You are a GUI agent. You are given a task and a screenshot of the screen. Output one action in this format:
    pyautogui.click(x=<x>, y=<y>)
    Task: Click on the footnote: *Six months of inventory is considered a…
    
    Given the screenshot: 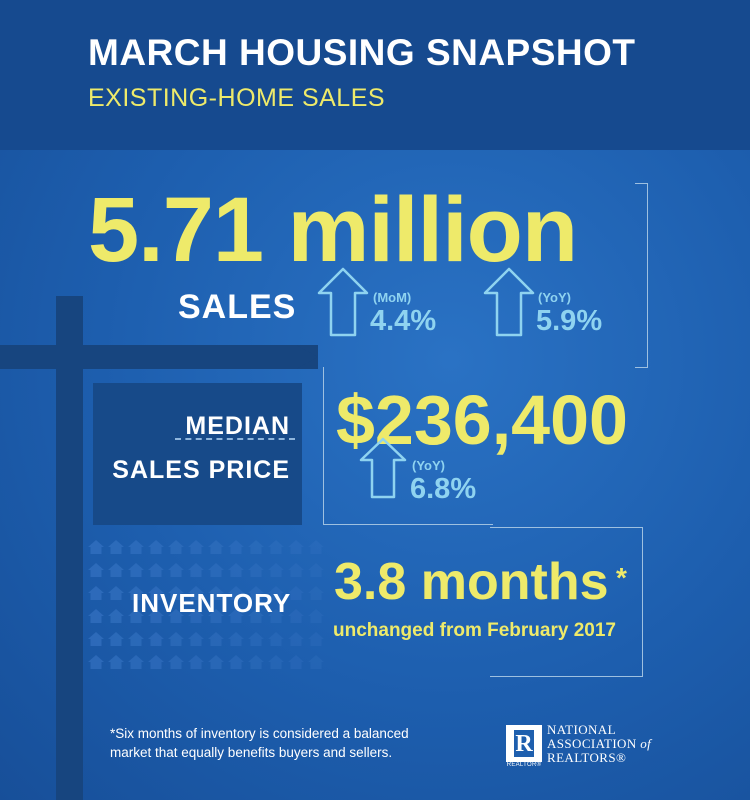 What is the action you would take?
    pyautogui.click(x=259, y=743)
    